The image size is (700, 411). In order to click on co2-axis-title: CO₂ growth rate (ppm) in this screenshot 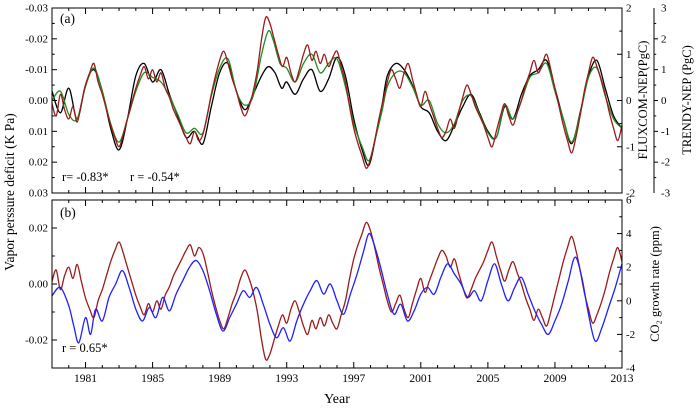, I will do `click(655, 284)`.